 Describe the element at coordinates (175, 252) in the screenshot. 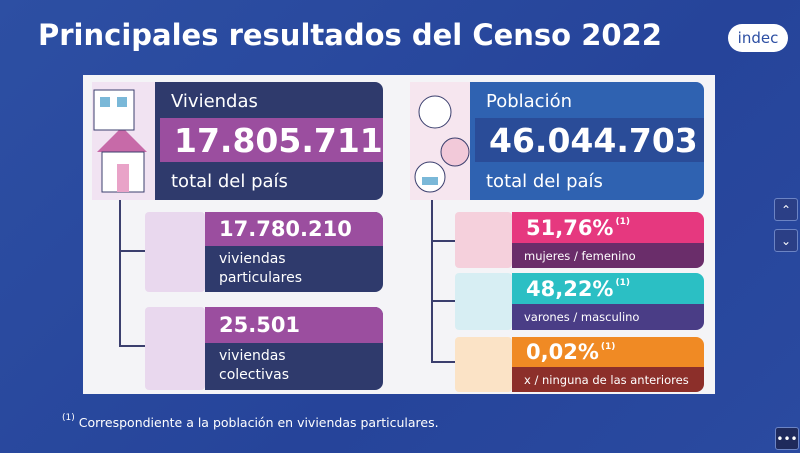

I see `house-illustration` at that location.